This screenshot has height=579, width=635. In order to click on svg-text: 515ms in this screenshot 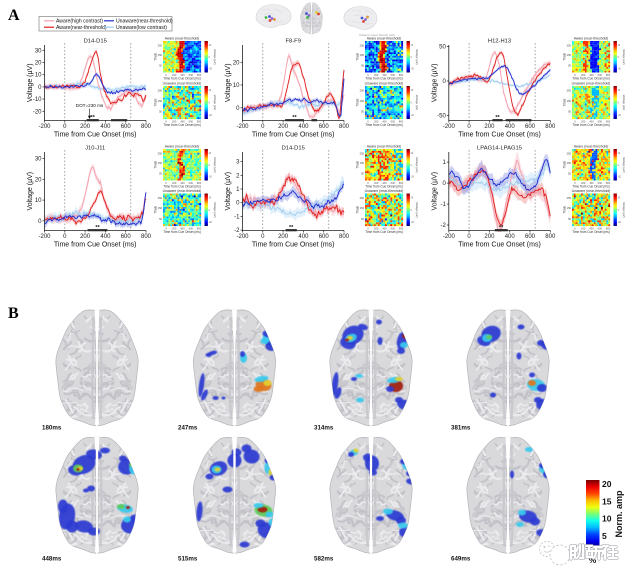, I will do `click(188, 559)`.